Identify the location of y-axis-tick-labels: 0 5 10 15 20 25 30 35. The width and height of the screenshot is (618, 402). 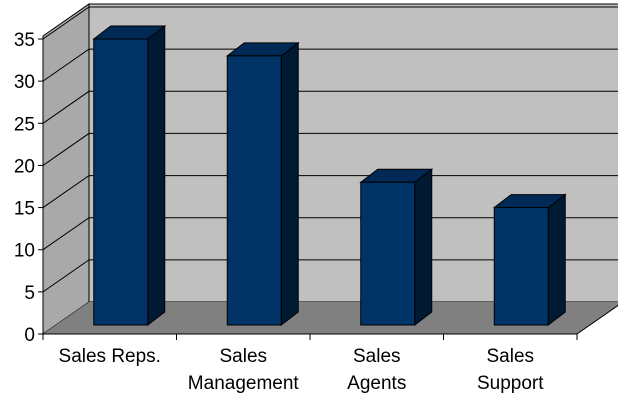
(24, 188).